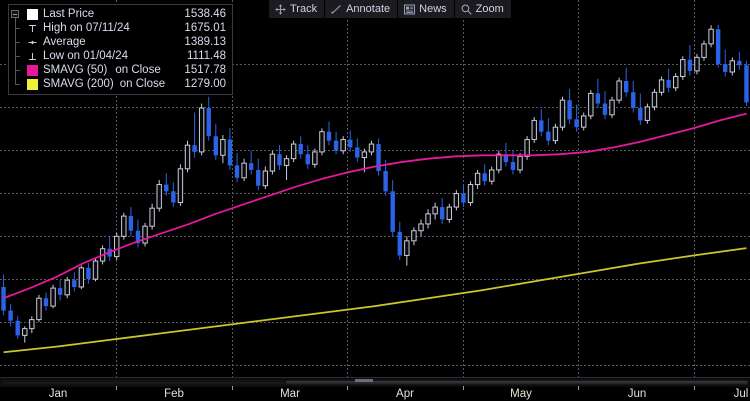 This screenshot has height=401, width=750. I want to click on axis-month-label: Jul, so click(741, 394).